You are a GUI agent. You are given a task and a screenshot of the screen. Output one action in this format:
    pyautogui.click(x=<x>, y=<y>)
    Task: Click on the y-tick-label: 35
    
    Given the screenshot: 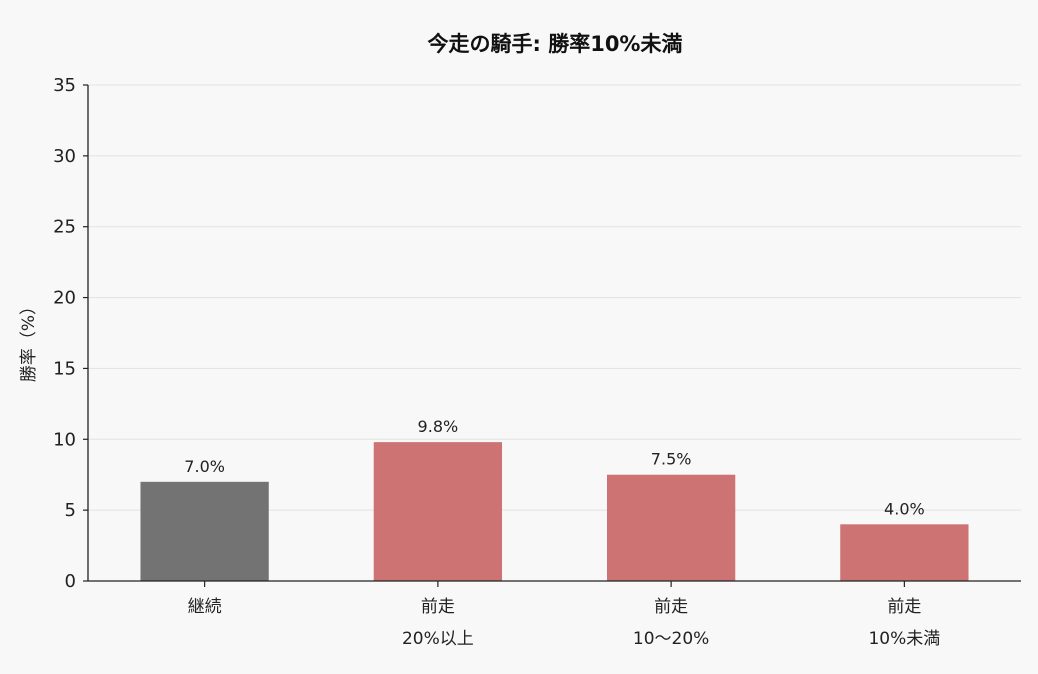 What is the action you would take?
    pyautogui.click(x=64, y=85)
    